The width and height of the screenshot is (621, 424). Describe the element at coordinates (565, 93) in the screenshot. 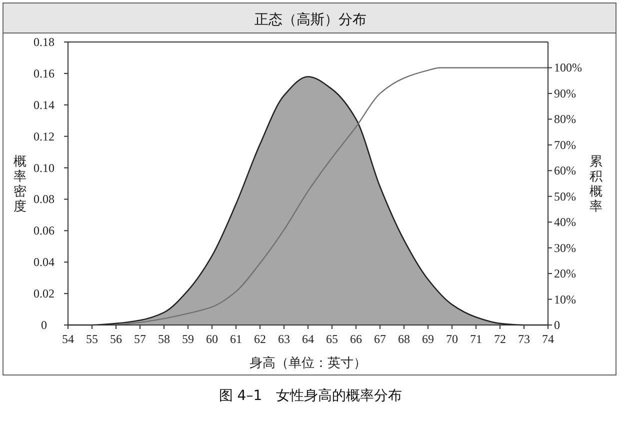

I see `y2-tick-label: 90%` at that location.